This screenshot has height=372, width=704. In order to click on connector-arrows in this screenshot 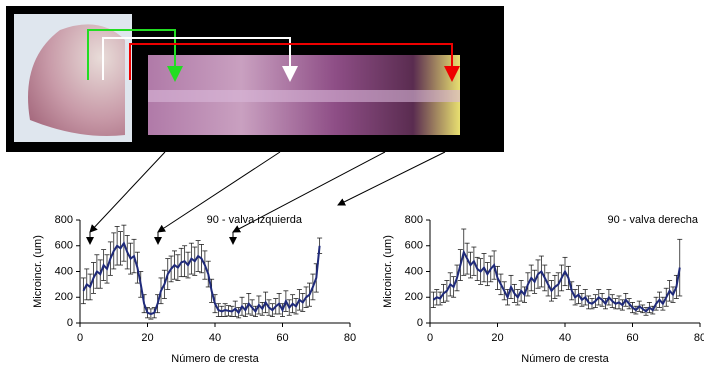, I will do `click(266, 198)`.